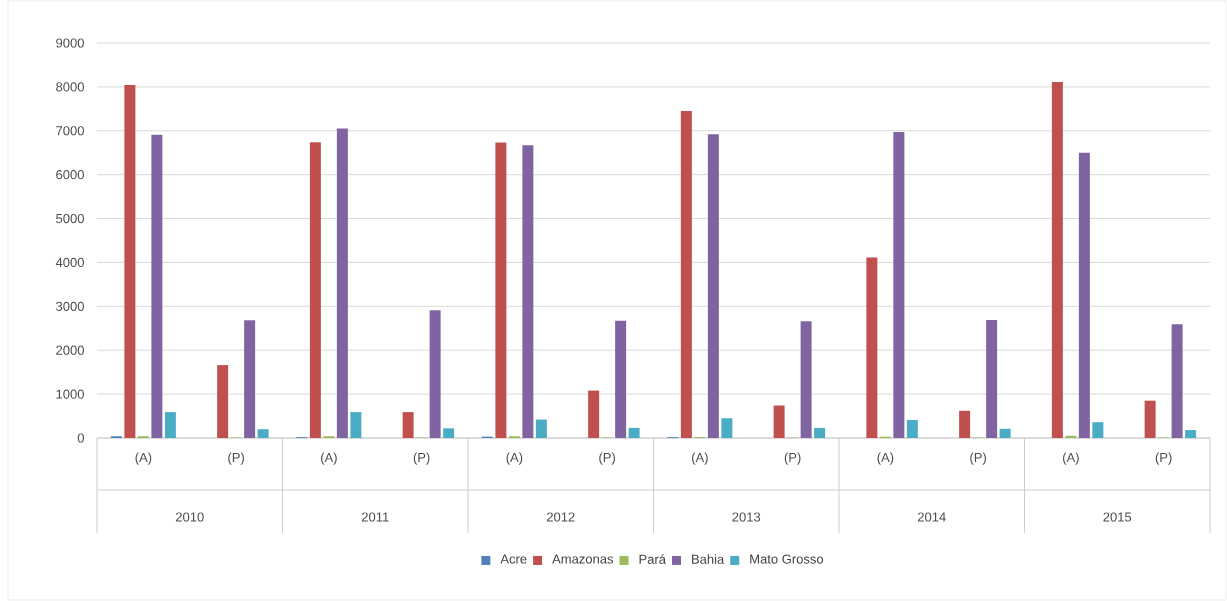 This screenshot has height=601, width=1227. I want to click on y-tick-label: 1000, so click(70, 394).